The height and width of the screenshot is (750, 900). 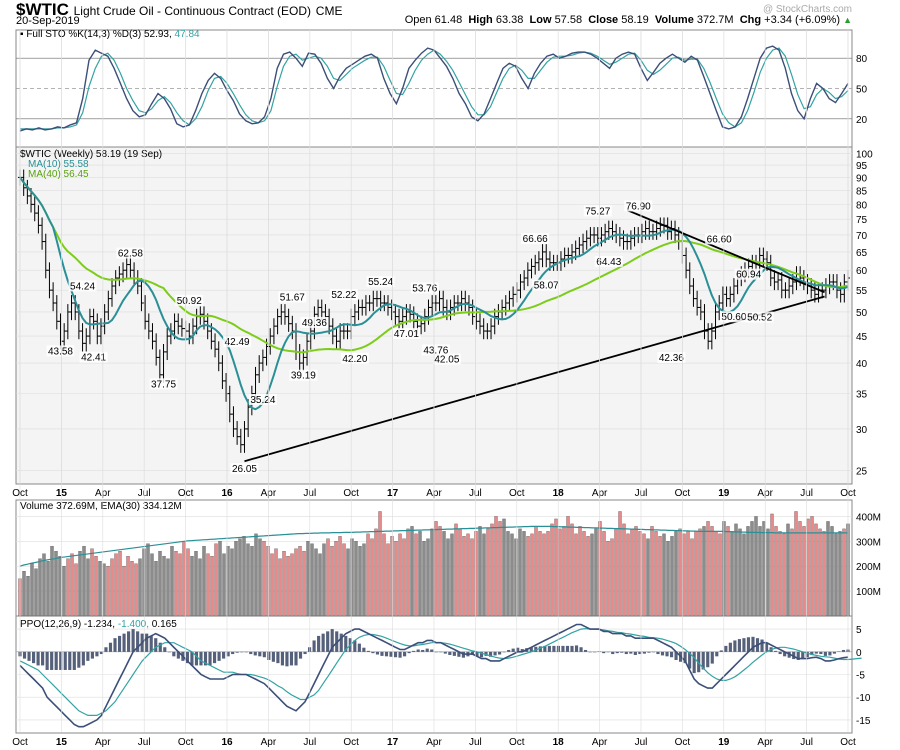 I want to click on swing-label-text: 75.27, so click(x=597, y=211).